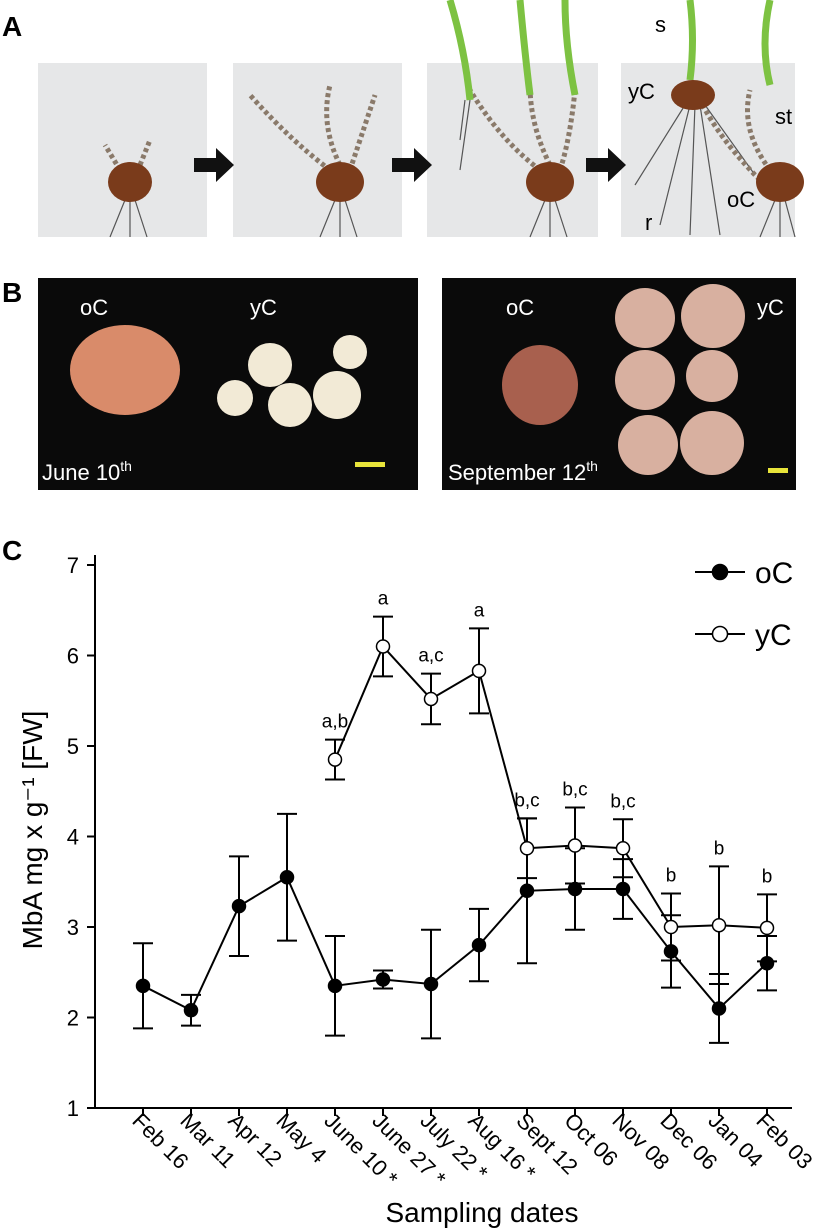 This screenshot has height=1232, width=826. I want to click on photo-date: September 12th, so click(523, 471).